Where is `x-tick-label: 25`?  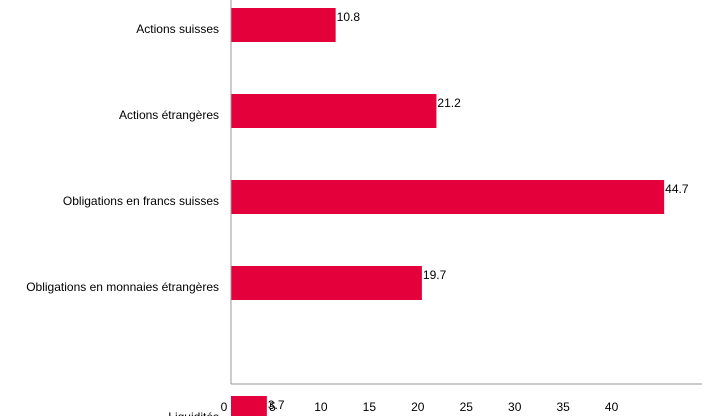
x-tick-label: 25 is located at coordinates (467, 407).